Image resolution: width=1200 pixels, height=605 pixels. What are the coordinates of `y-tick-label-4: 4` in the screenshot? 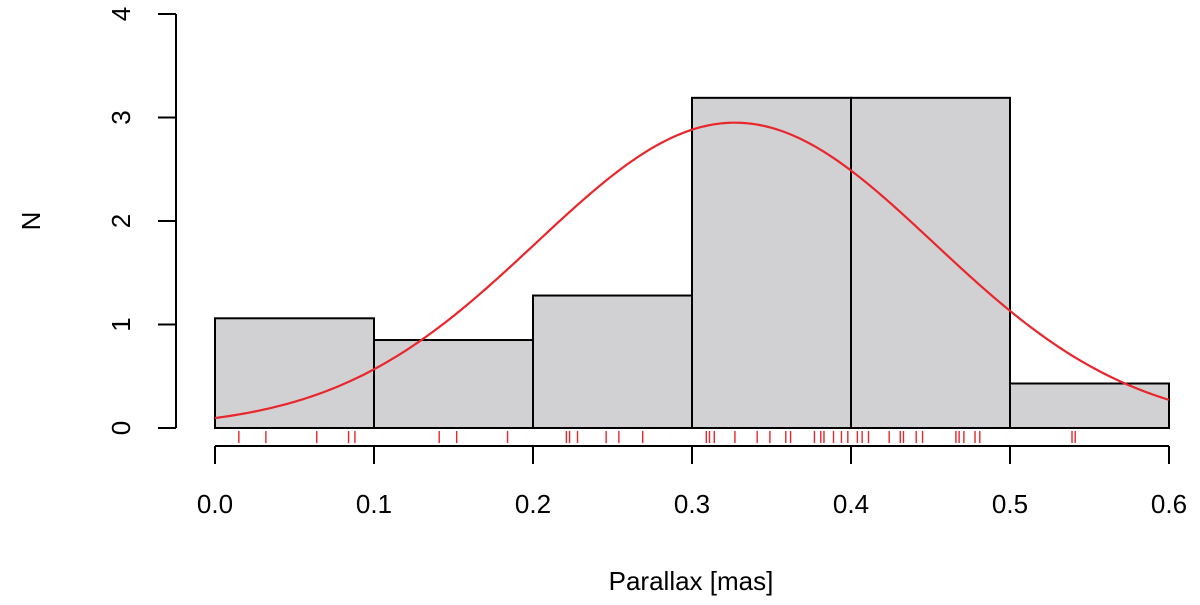 It's located at (121, 14).